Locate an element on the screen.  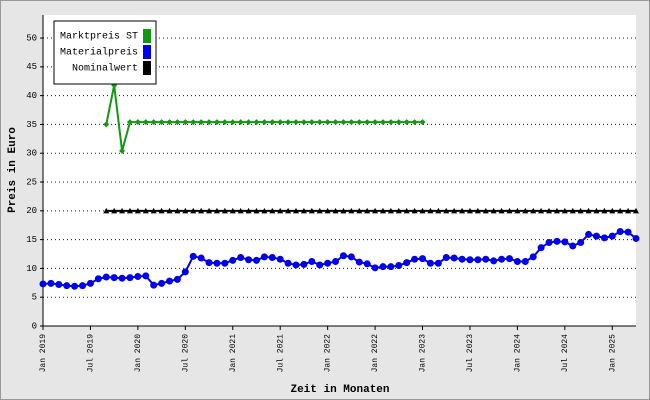
x-tick-label: Jan 2022 is located at coordinates (375, 353).